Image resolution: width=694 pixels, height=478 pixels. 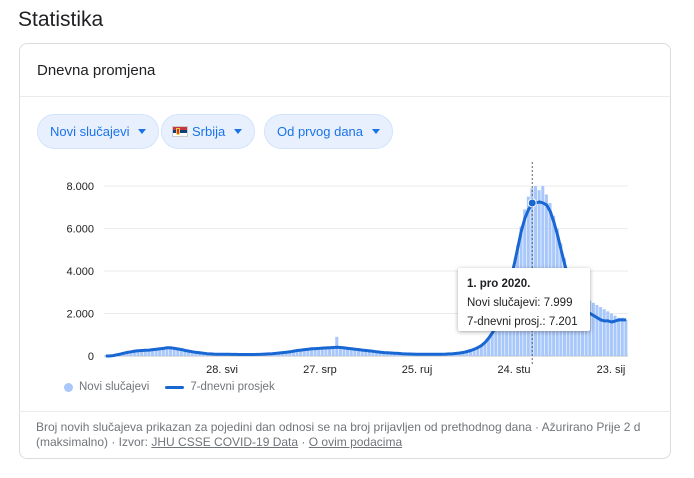 I want to click on legend-dot-icon, so click(x=68, y=387).